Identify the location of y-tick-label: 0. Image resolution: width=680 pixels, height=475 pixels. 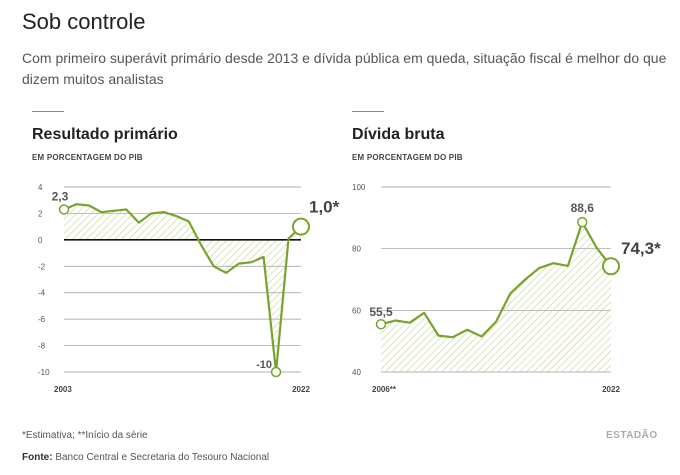
(40, 240).